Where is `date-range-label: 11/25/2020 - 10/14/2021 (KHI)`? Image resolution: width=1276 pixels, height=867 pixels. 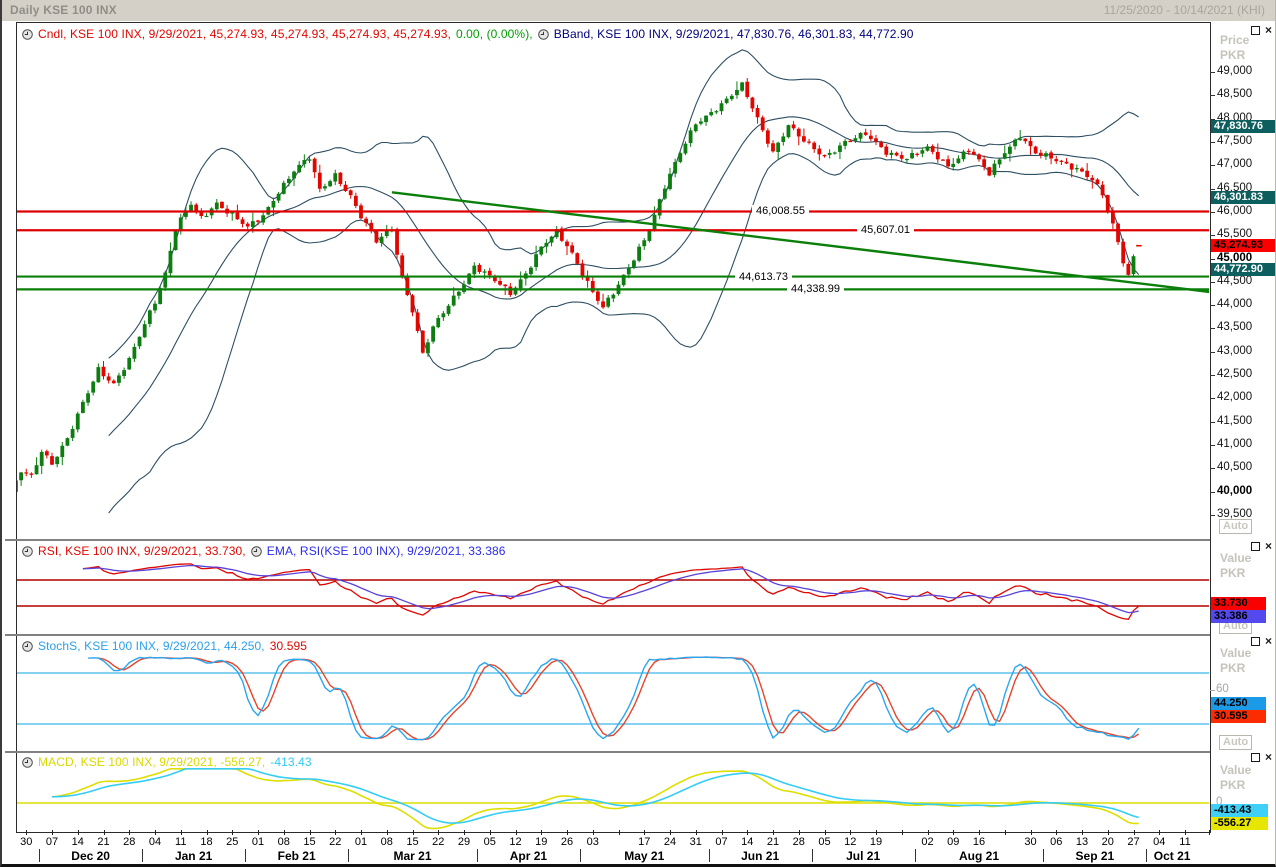
date-range-label: 11/25/2020 - 10/14/2021 (KHI) is located at coordinates (1184, 10).